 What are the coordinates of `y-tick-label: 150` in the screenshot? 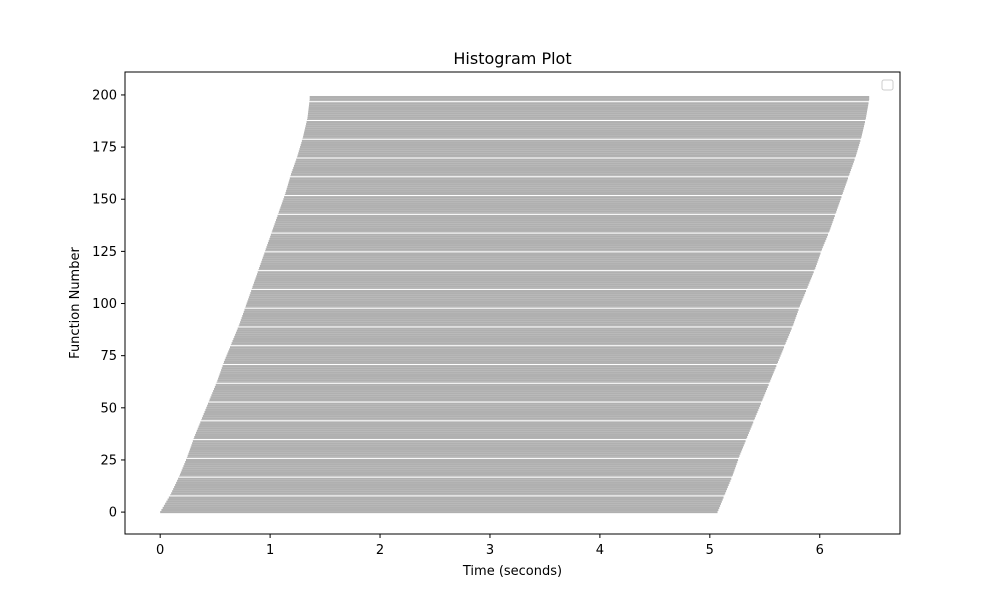 It's located at (104, 200).